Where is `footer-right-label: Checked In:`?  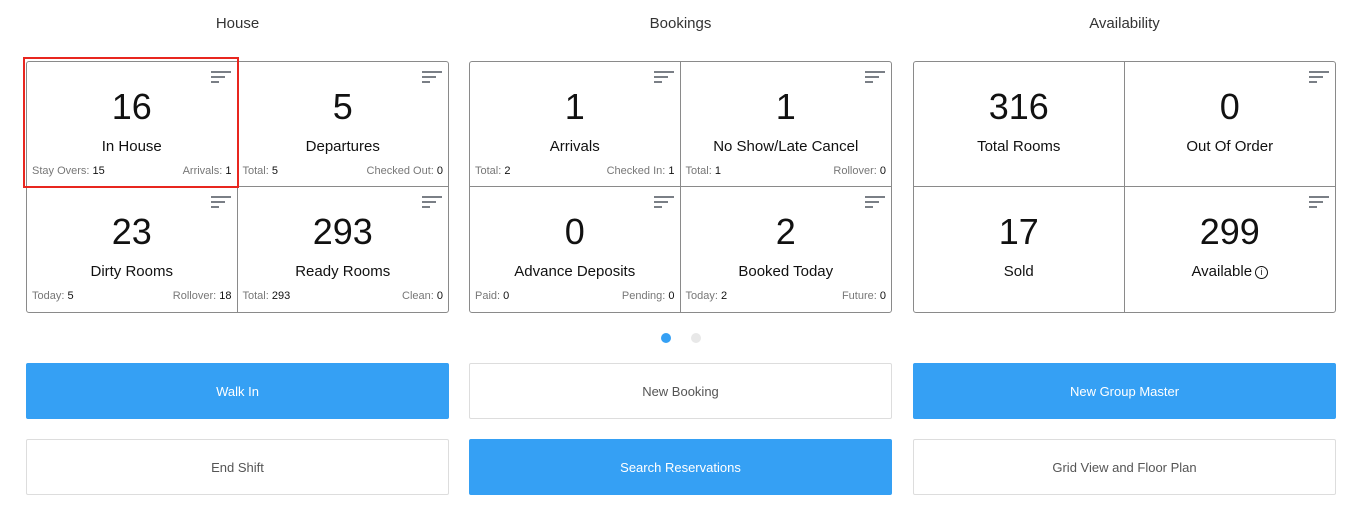
footer-right-label: Checked In: is located at coordinates (636, 171).